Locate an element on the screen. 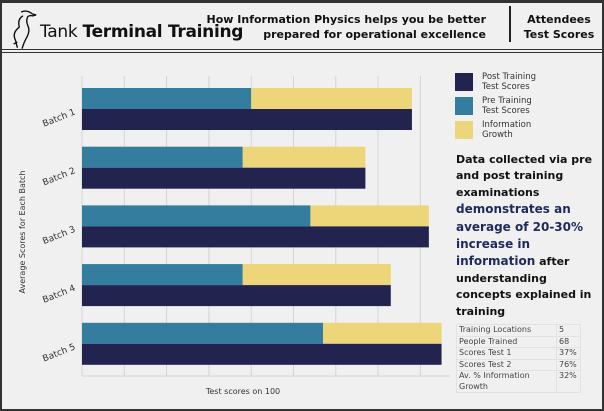  legend-label: Growth is located at coordinates (497, 135).